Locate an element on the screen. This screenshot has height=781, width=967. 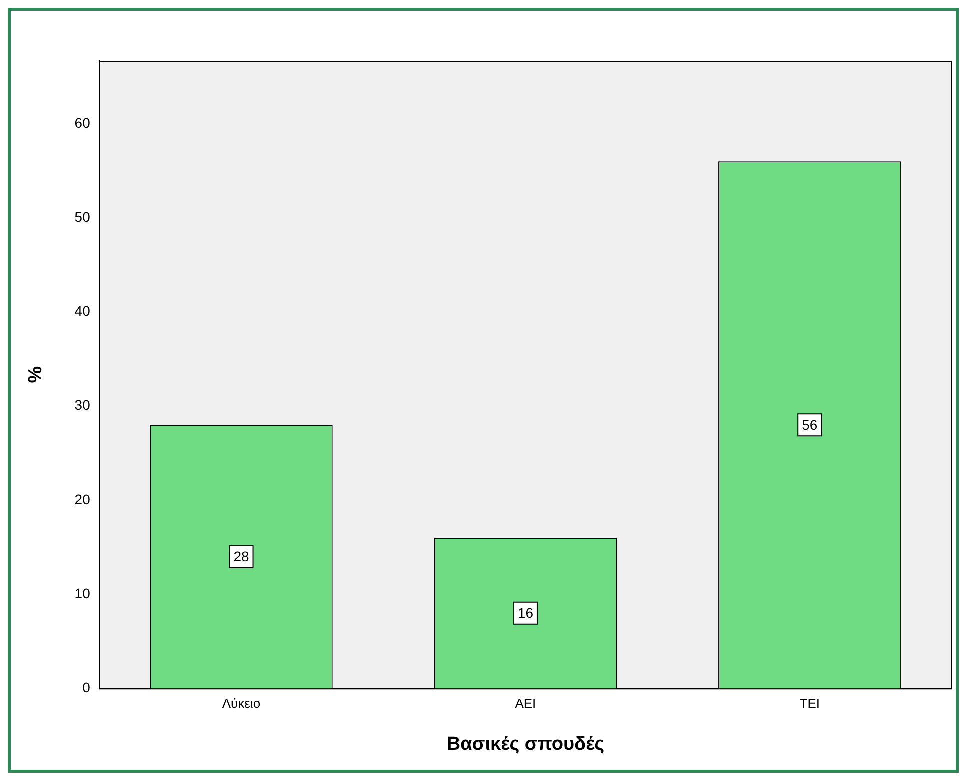
y-axis-title: % is located at coordinates (36, 375).